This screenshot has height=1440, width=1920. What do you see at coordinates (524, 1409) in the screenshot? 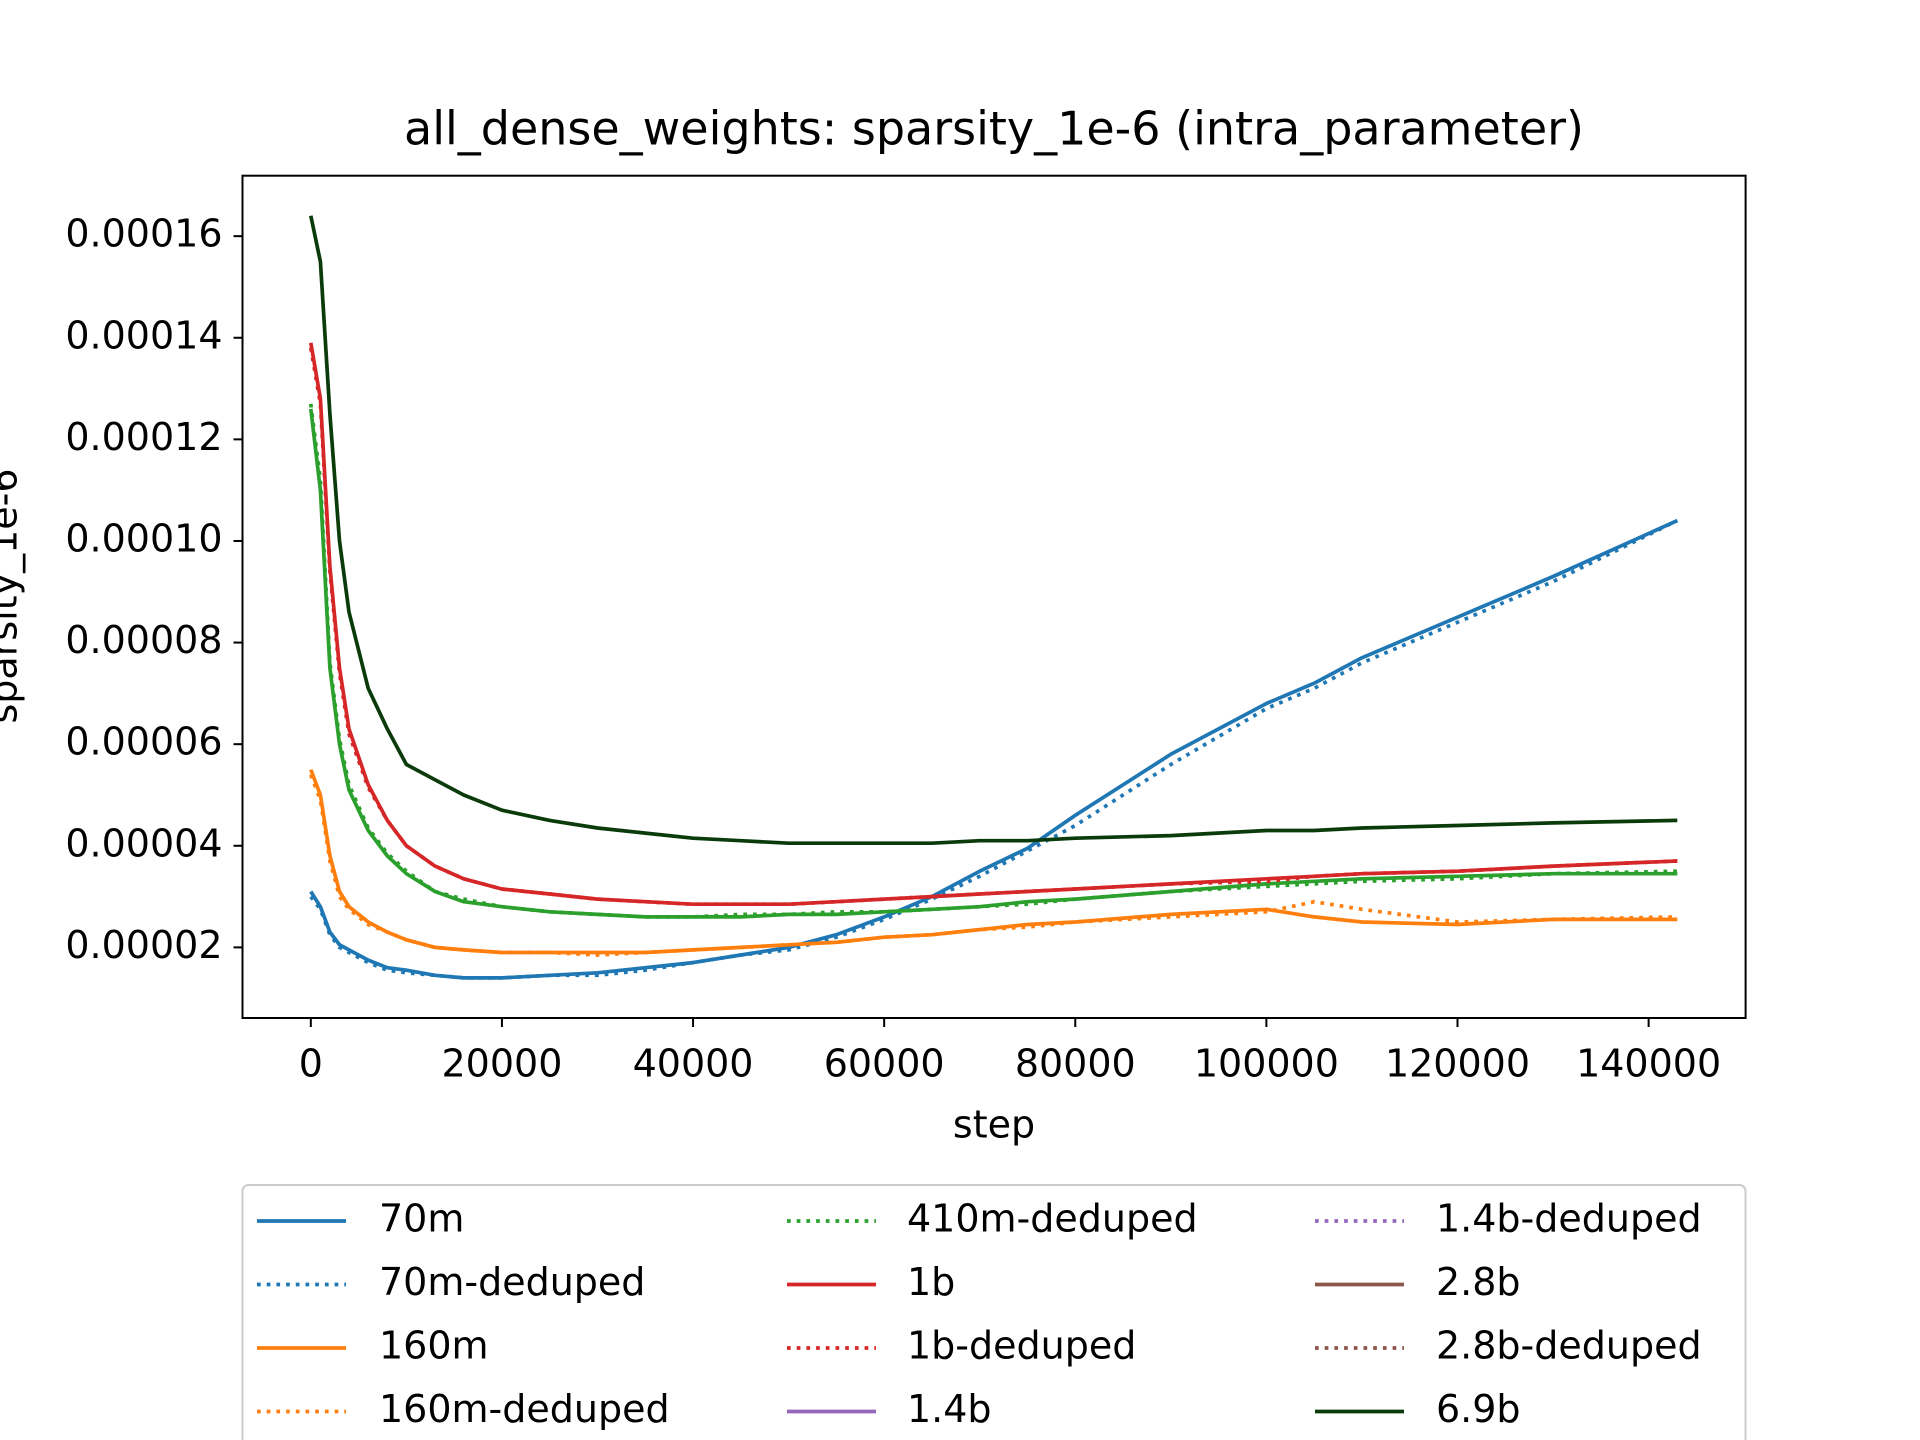
I see `legend-label: 160m-deduped` at bounding box center [524, 1409].